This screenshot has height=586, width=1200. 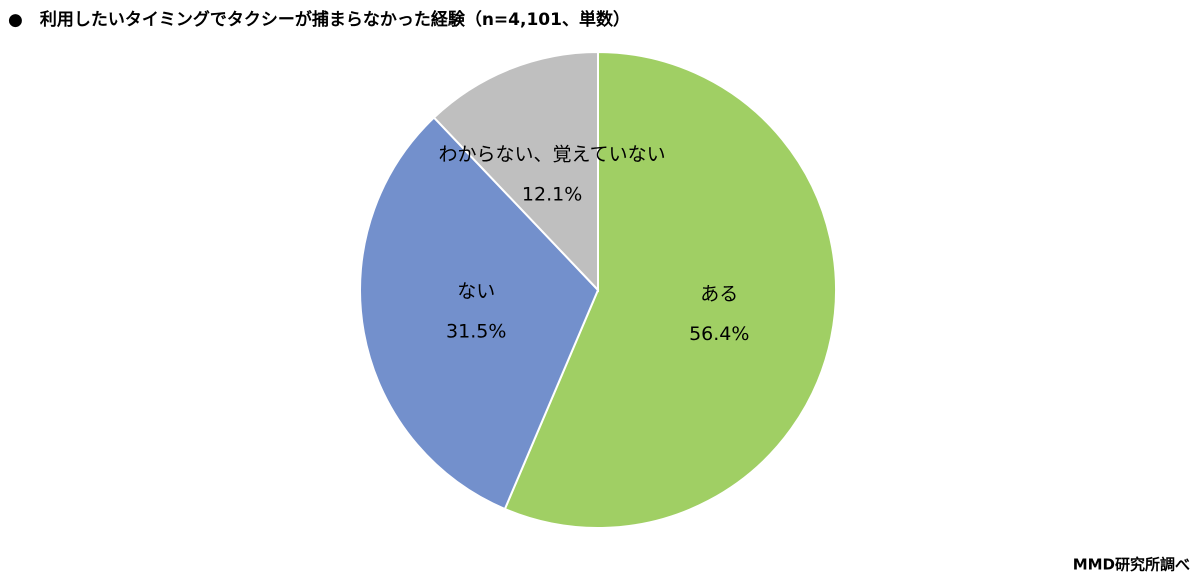 I want to click on slice-name: ある, so click(x=719, y=294).